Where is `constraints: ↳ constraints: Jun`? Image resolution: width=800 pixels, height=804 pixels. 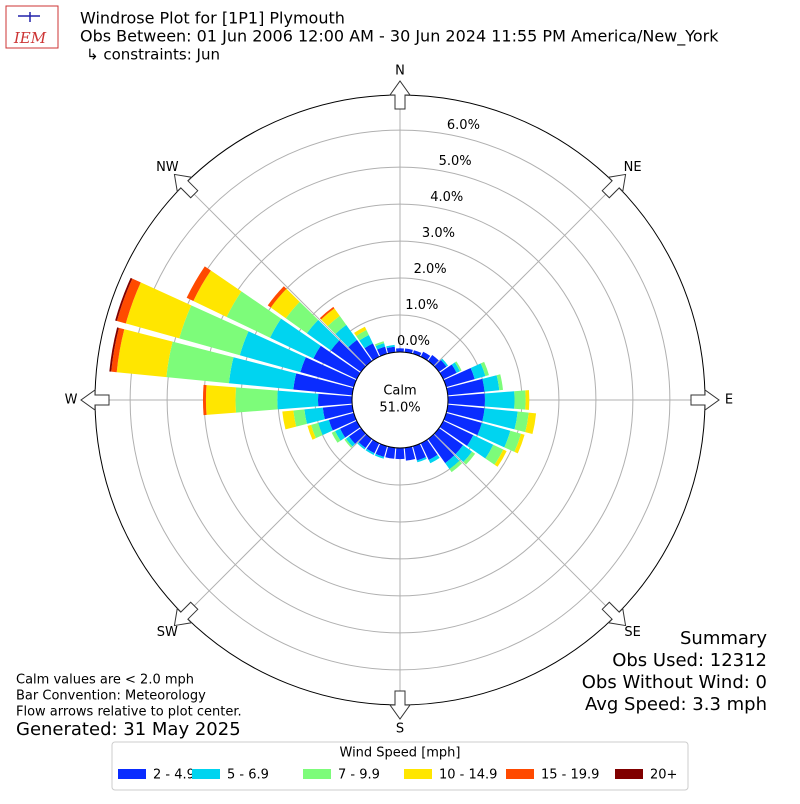
constraints: ↳ constraints: Jun is located at coordinates (153, 55).